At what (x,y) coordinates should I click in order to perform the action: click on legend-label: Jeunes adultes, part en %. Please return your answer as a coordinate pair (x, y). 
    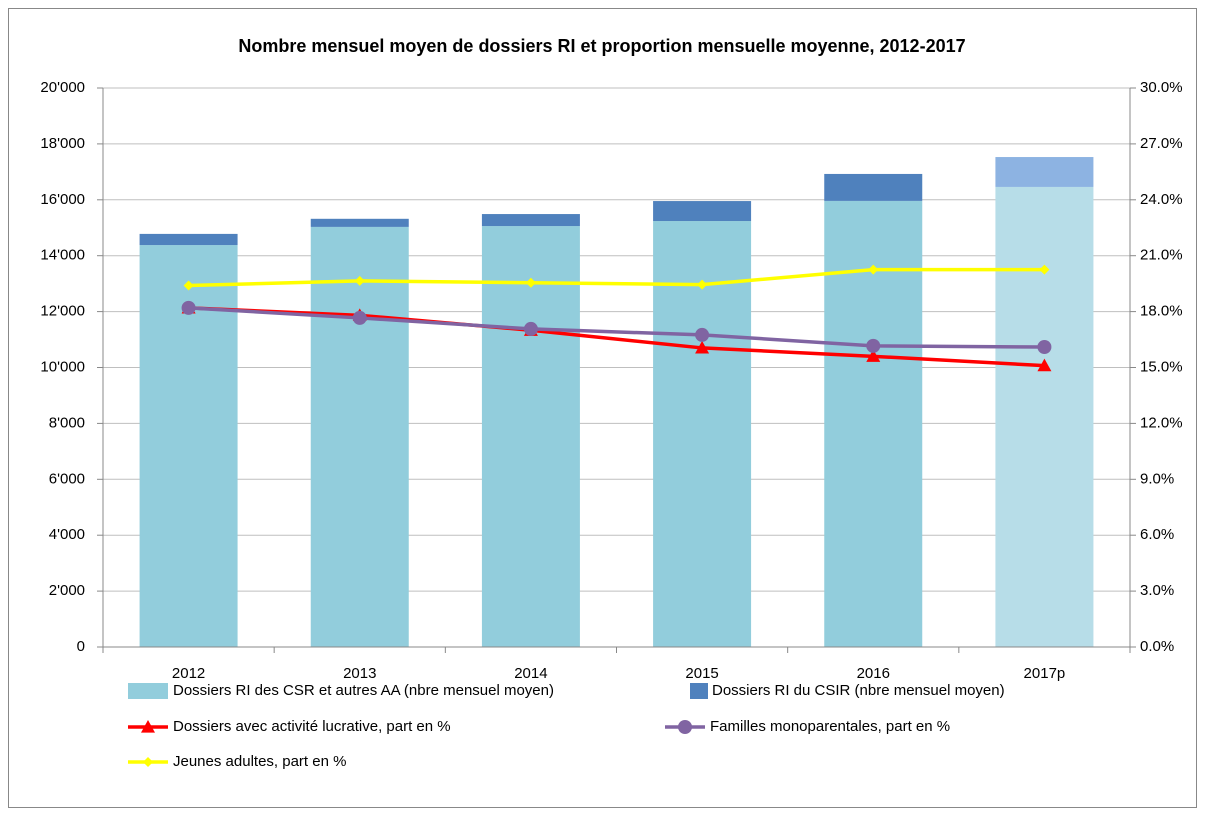
    Looking at the image, I should click on (259, 761).